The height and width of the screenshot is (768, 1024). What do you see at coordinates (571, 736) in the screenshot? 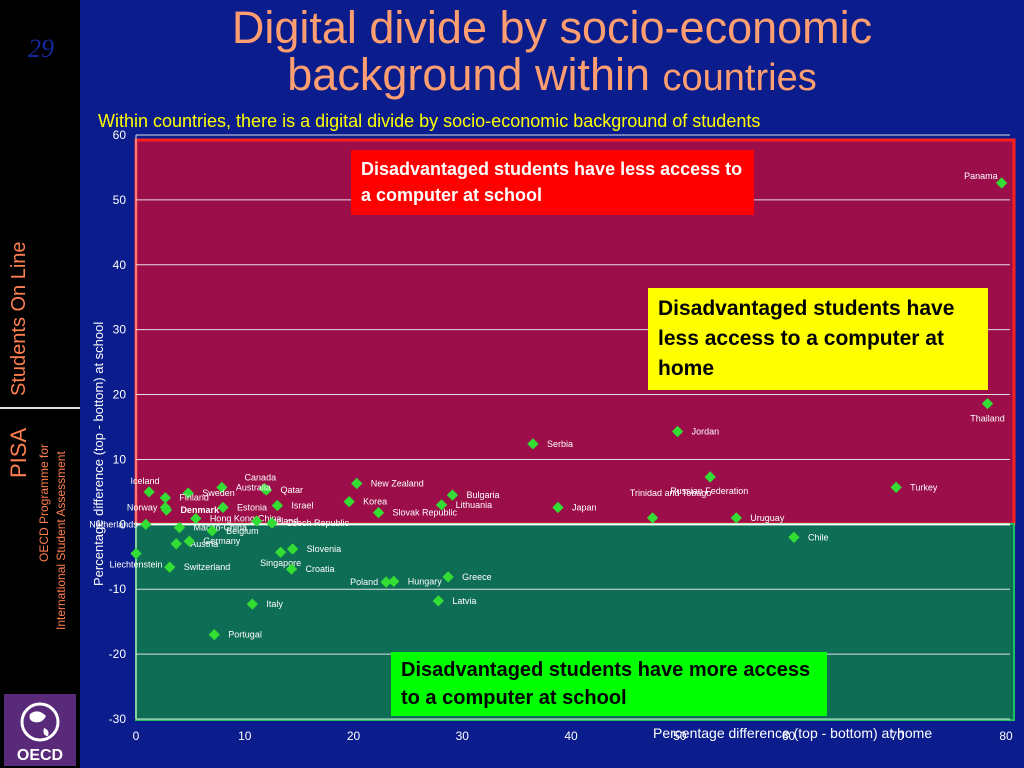
I see `x-tick-label: 40` at bounding box center [571, 736].